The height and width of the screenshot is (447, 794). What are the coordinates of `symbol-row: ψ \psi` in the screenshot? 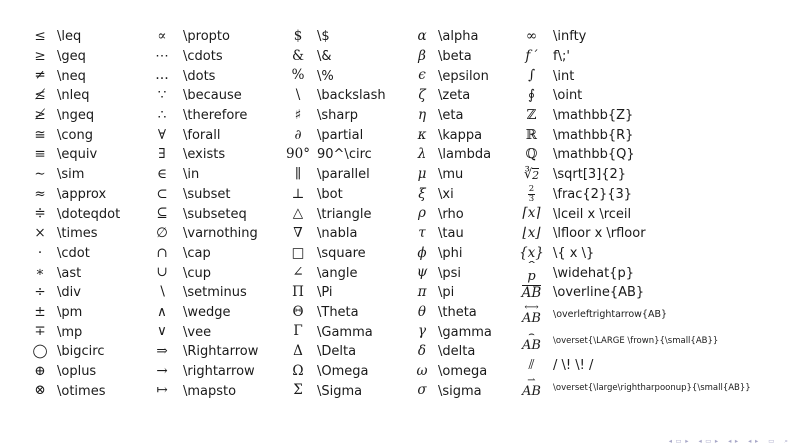 It's located at (451, 273).